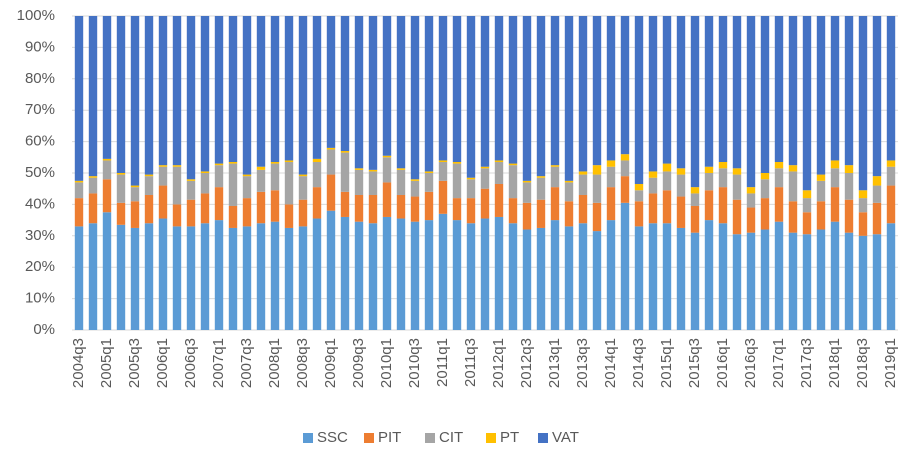 This screenshot has height=451, width=902. What do you see at coordinates (509, 437) in the screenshot?
I see `legend-label: PT` at bounding box center [509, 437].